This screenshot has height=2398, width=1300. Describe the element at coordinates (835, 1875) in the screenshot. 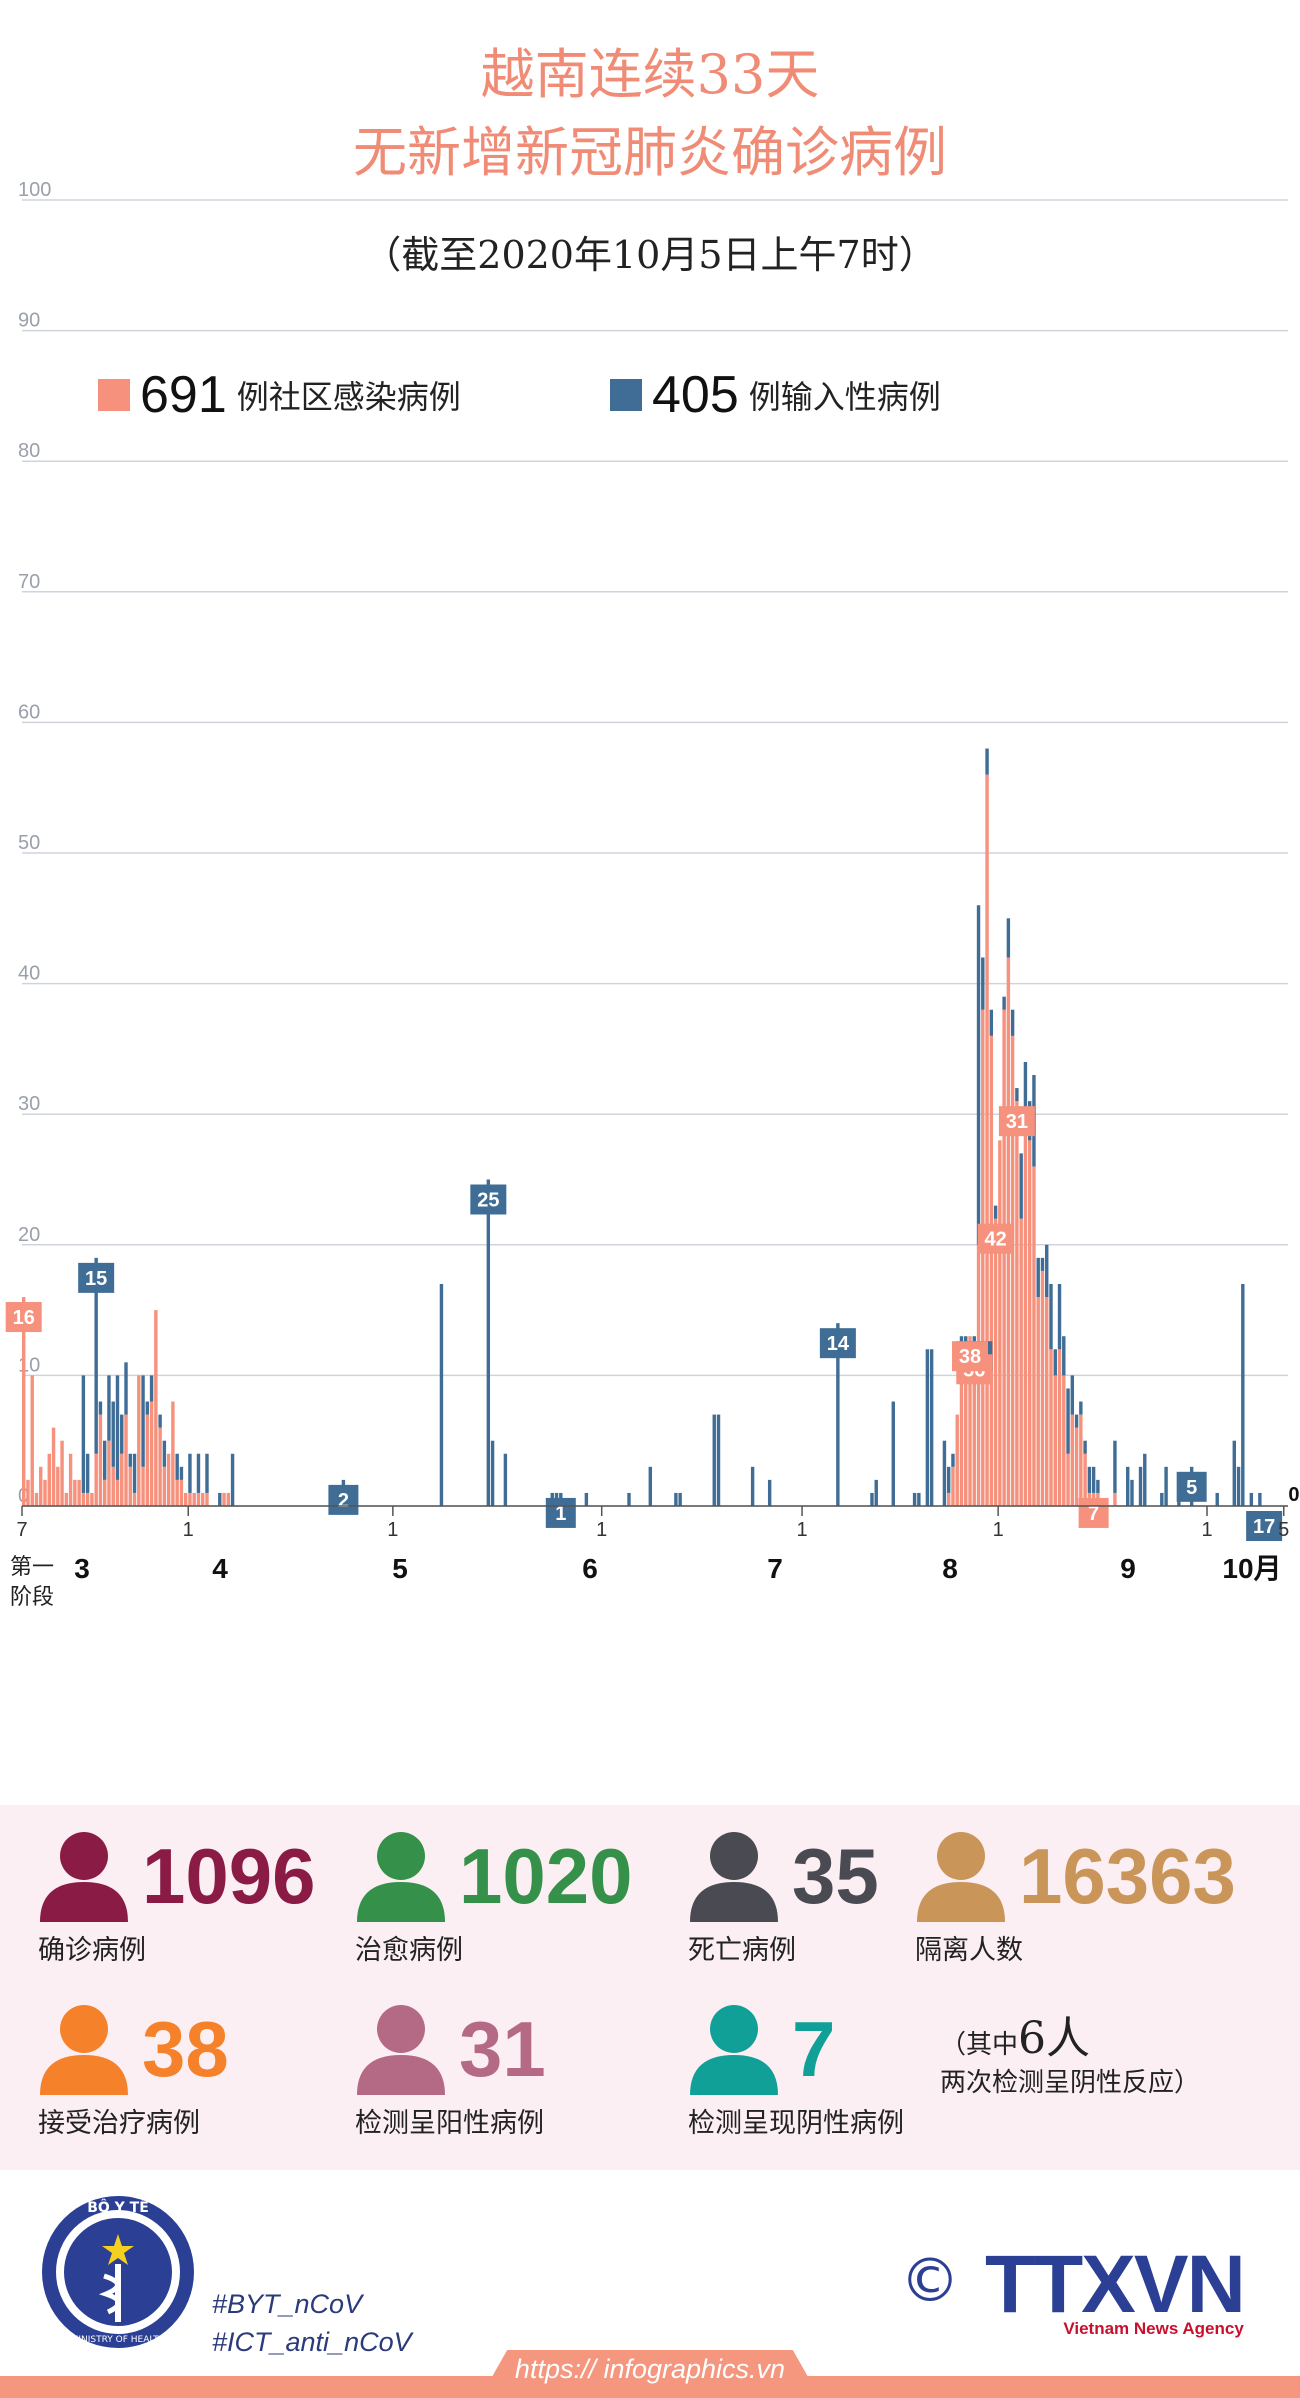

I see `stat-value: 35` at that location.